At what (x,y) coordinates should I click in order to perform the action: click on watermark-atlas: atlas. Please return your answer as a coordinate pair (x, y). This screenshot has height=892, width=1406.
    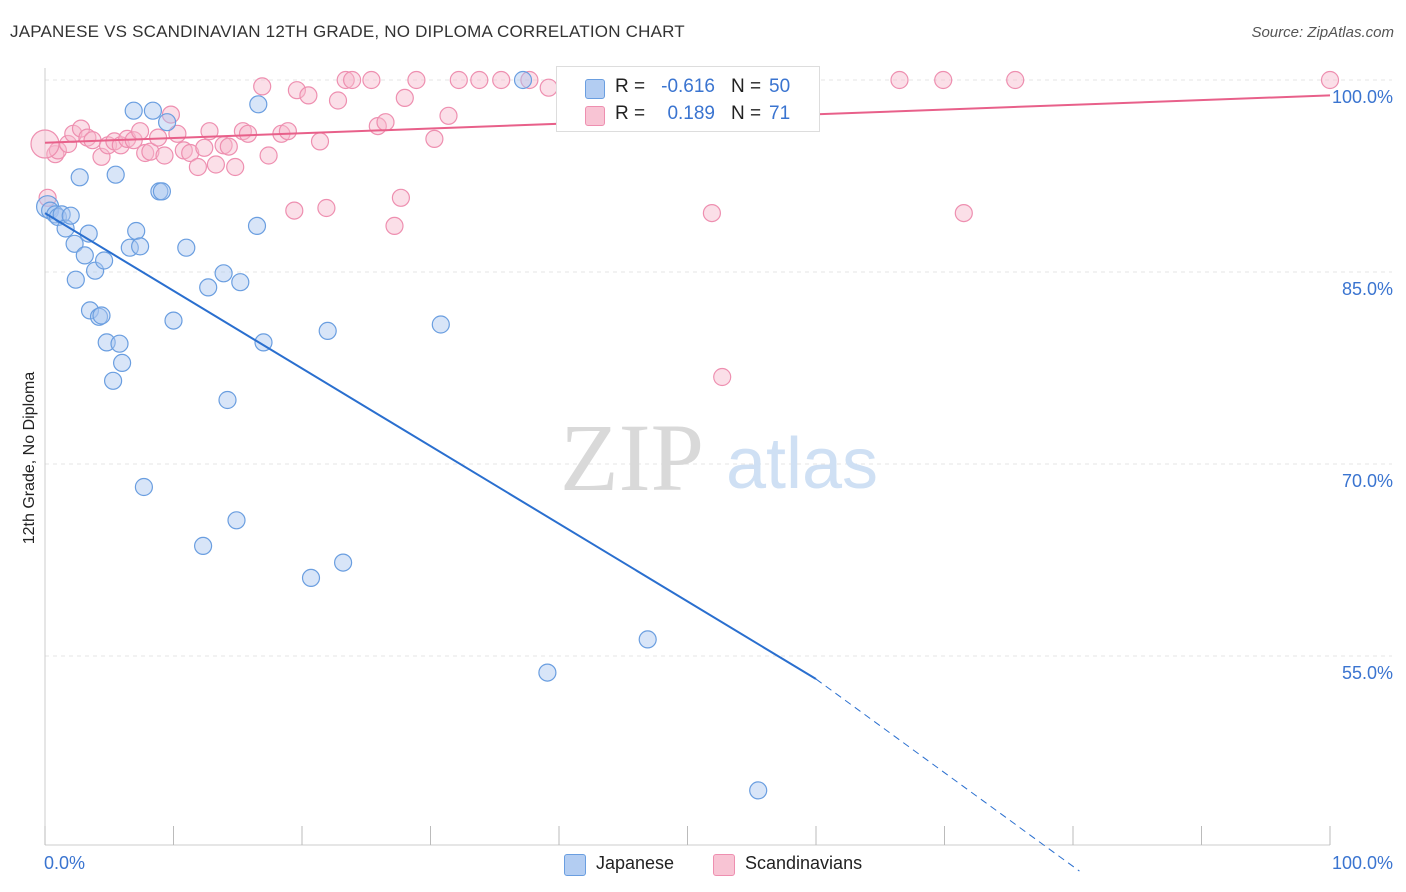
    Looking at the image, I should click on (802, 464).